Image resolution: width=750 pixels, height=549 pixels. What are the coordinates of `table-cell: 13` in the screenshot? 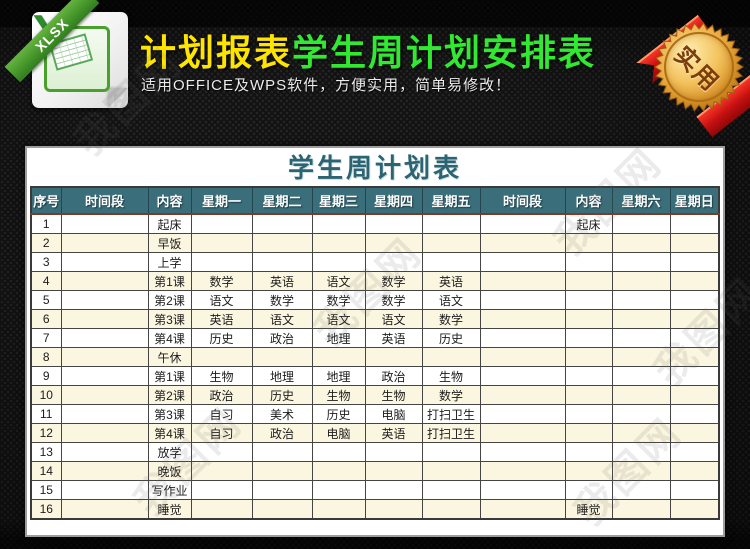 It's located at (46, 452).